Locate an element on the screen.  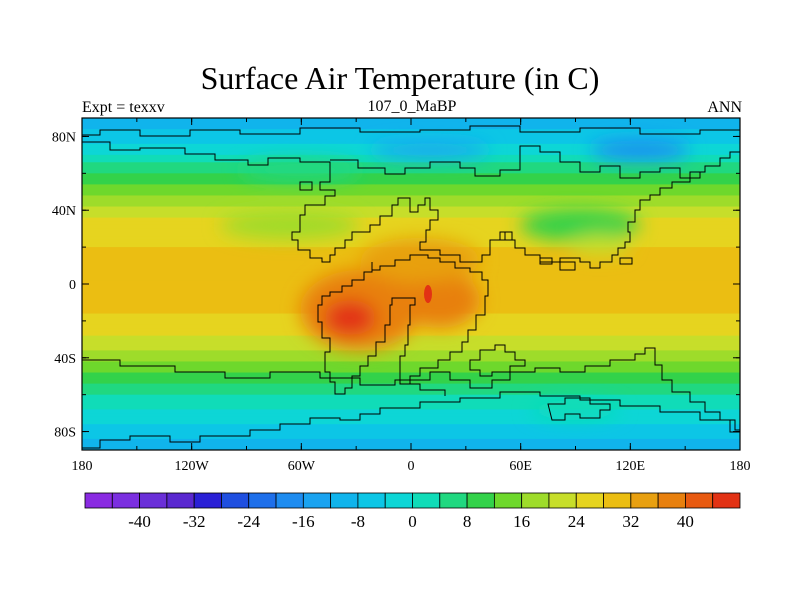
north-islands-outline is located at coordinates (466, 226).